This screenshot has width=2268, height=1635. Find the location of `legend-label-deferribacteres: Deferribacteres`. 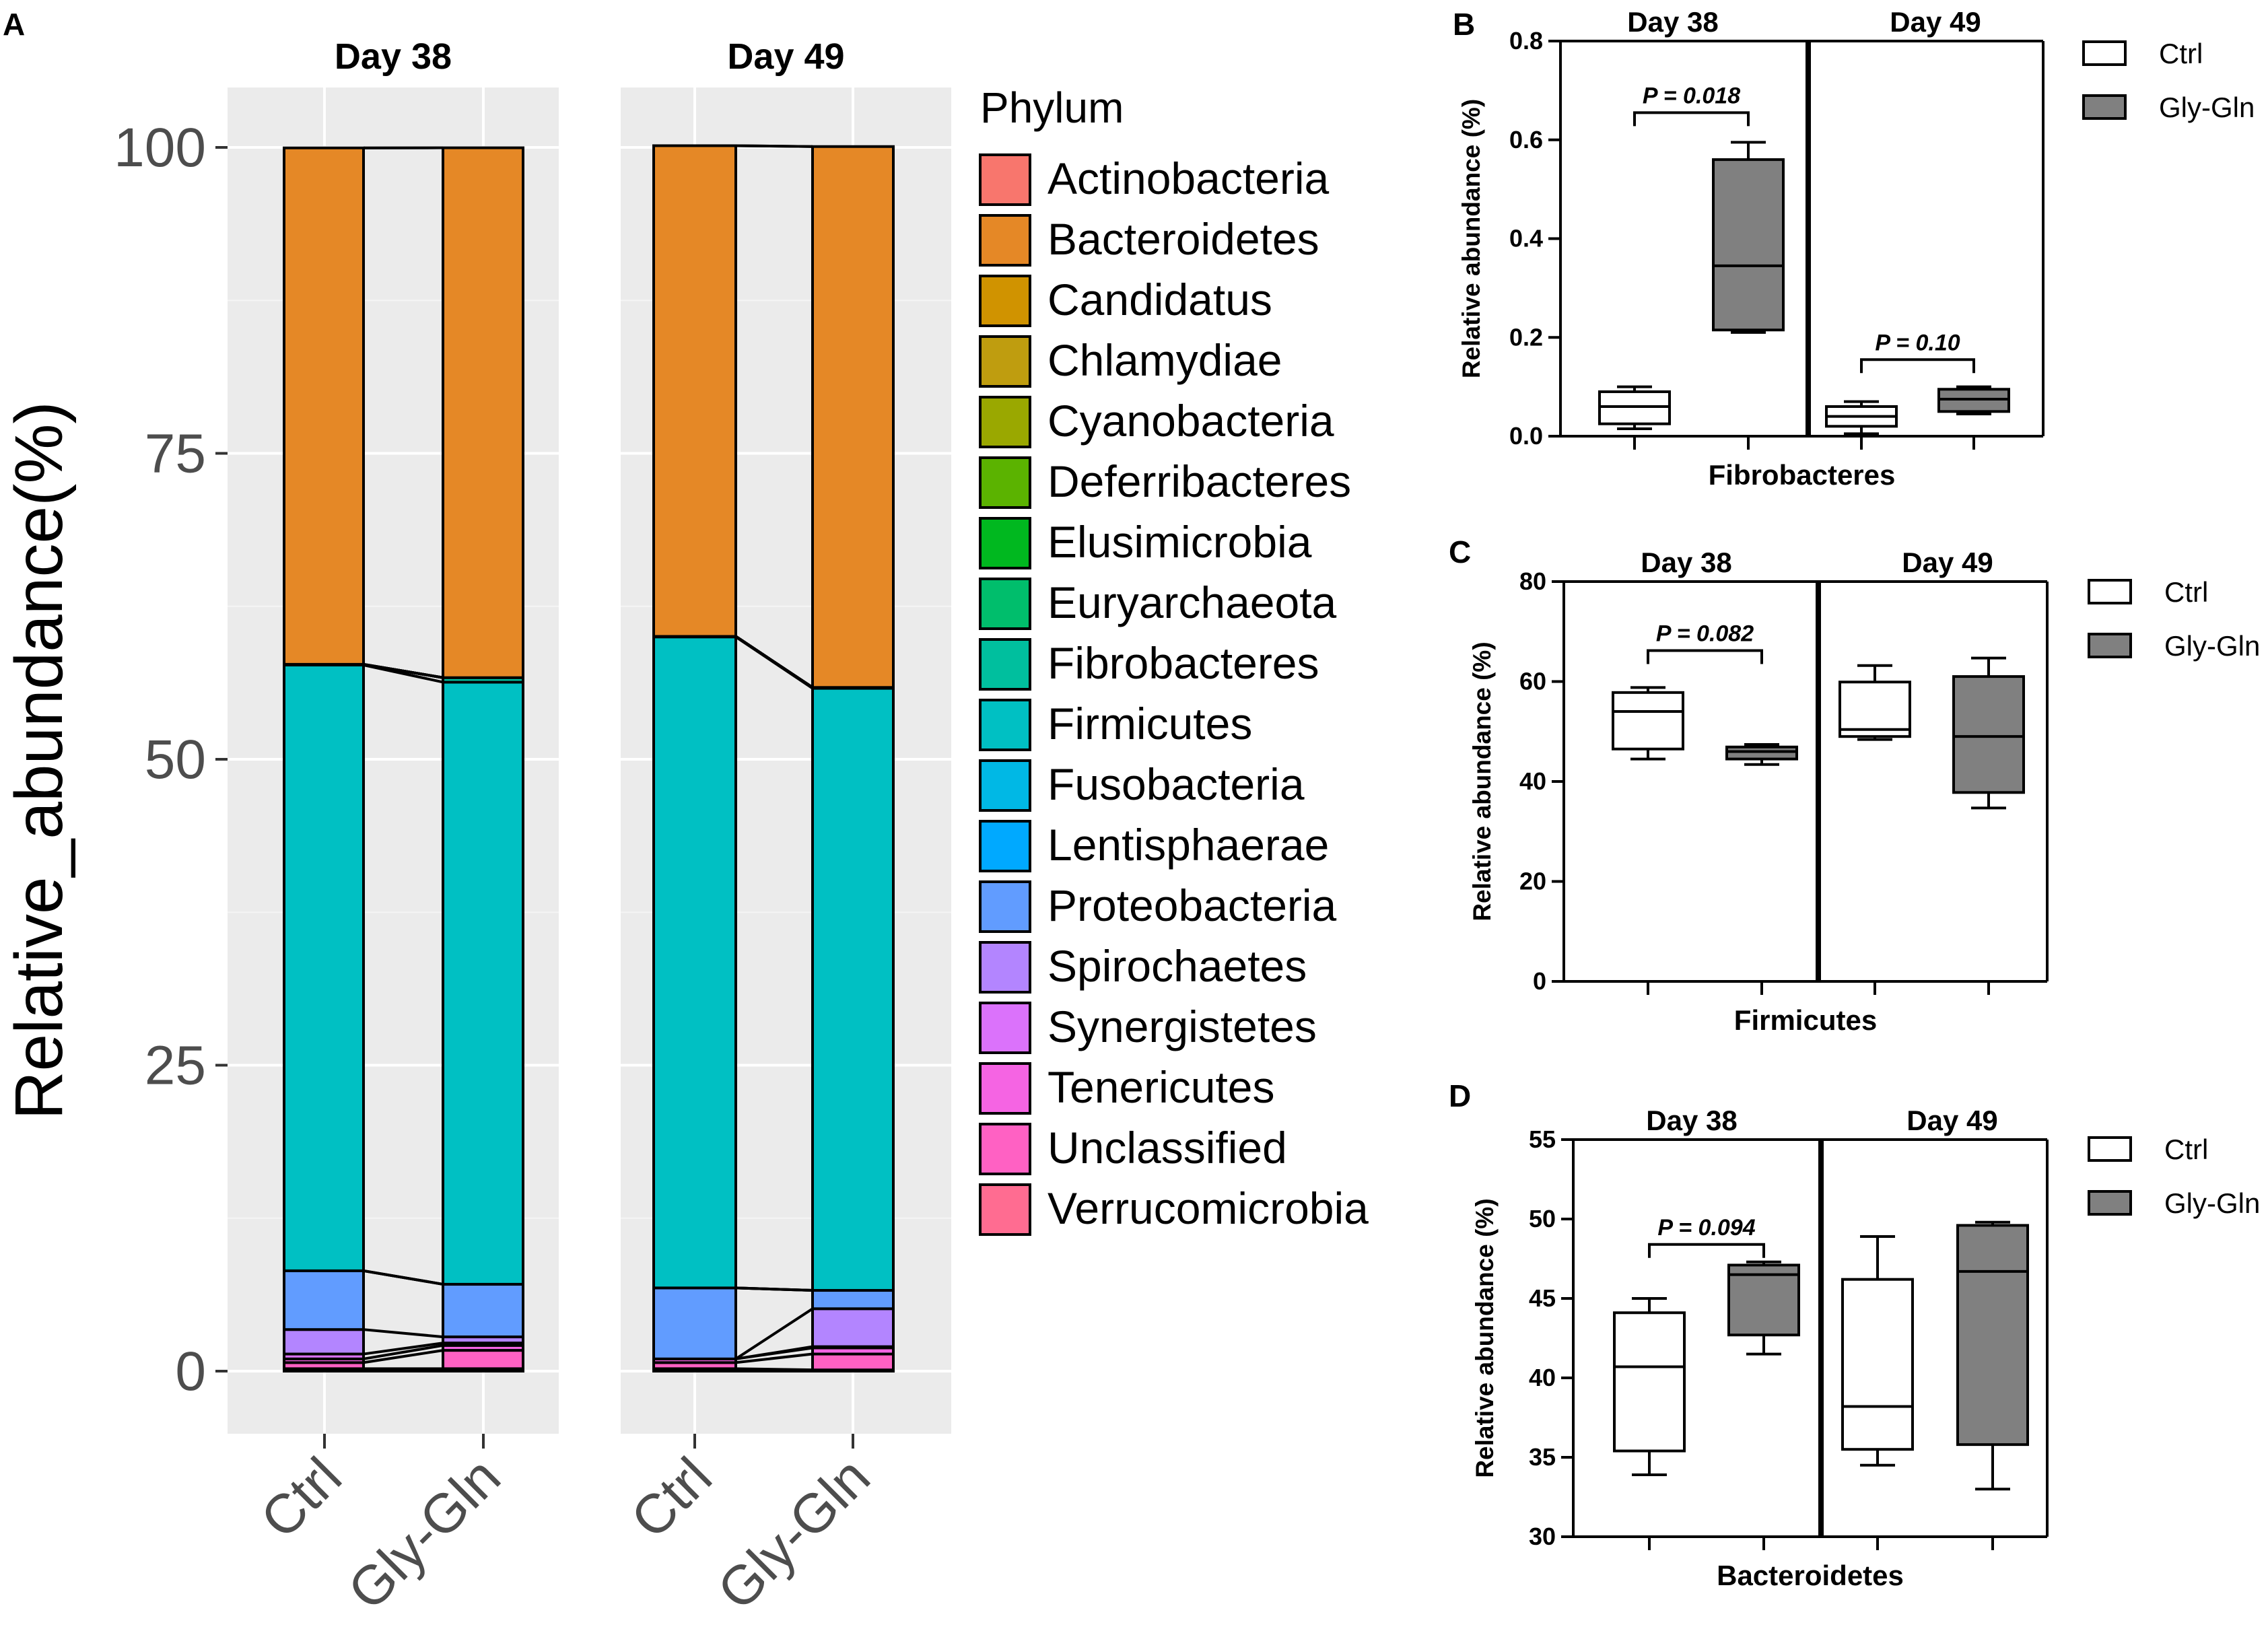

legend-label-deferribacteres: Deferribacteres is located at coordinates (1199, 481).